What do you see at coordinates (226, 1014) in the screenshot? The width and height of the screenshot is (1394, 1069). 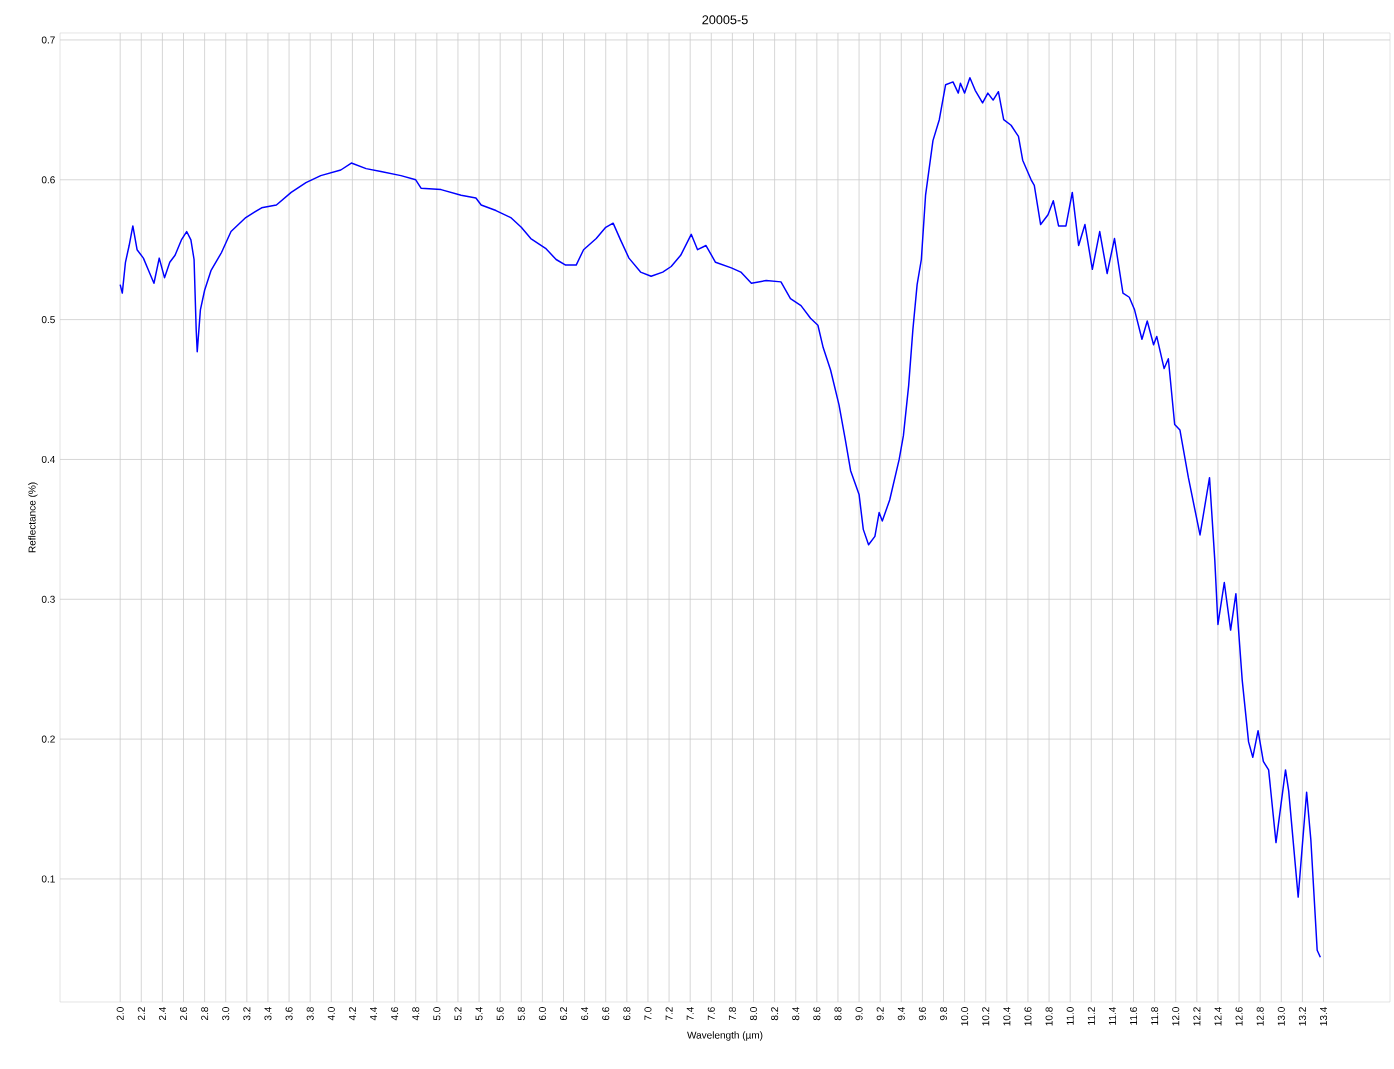 I see `x-tick-label: 3.0` at bounding box center [226, 1014].